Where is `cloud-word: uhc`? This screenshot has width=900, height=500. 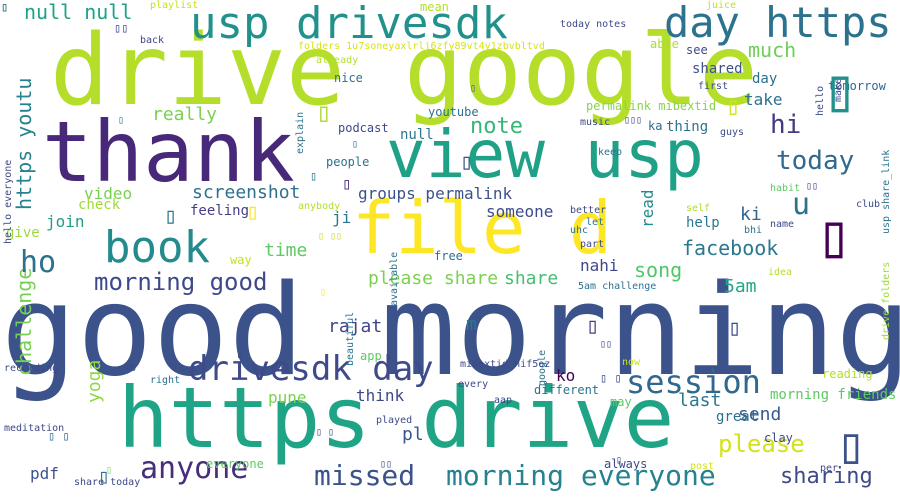
cloud-word: uhc is located at coordinates (579, 230).